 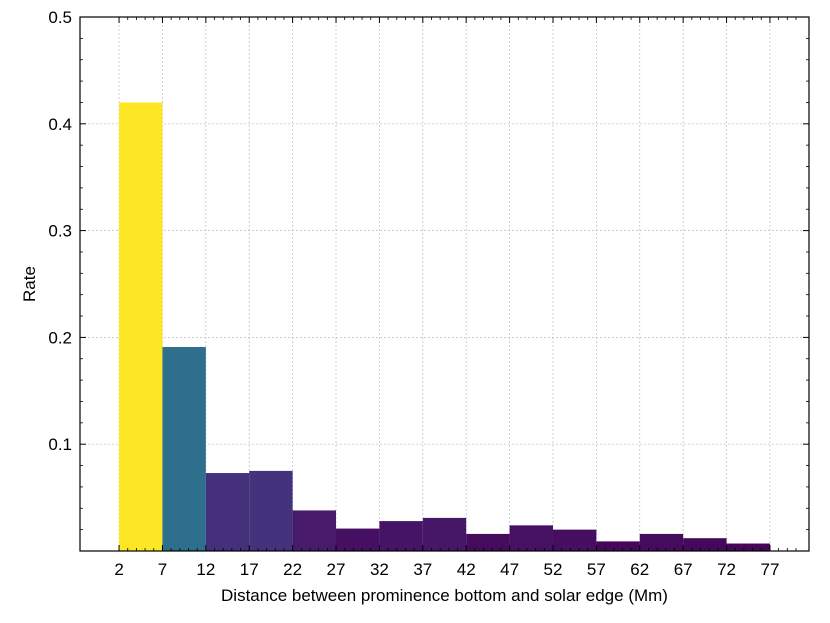 What do you see at coordinates (422, 569) in the screenshot?
I see `x-tick-label: 37` at bounding box center [422, 569].